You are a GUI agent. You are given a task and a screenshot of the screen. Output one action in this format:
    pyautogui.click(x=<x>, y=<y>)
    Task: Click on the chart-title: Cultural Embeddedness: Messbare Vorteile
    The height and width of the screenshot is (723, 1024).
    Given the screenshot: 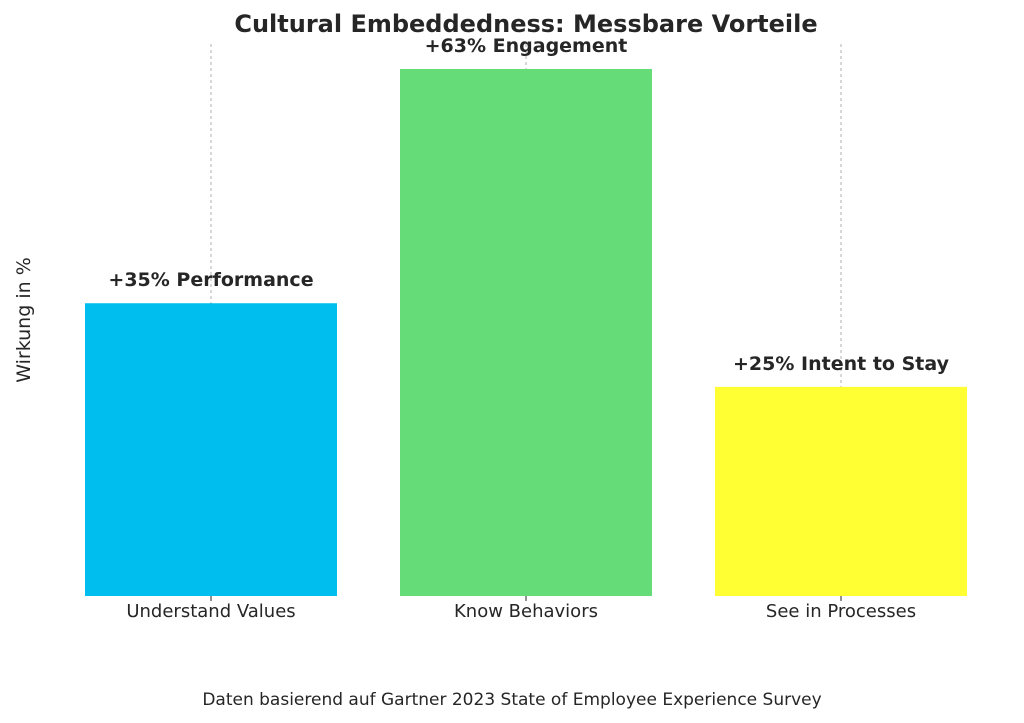 What is the action you would take?
    pyautogui.click(x=525, y=24)
    